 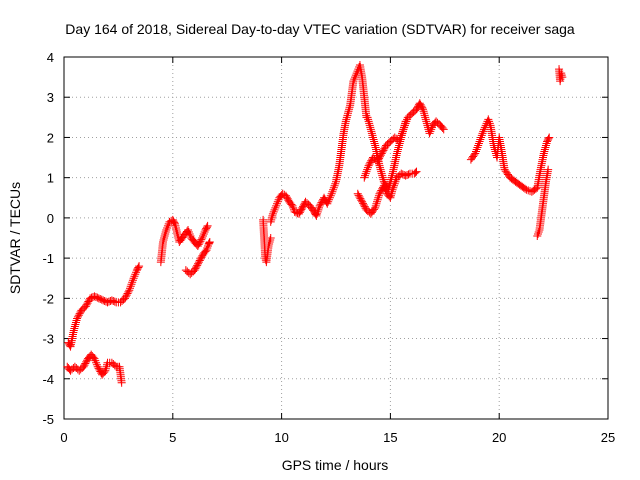 What do you see at coordinates (335, 465) in the screenshot?
I see `x-axis-label: GPS time / hours` at bounding box center [335, 465].